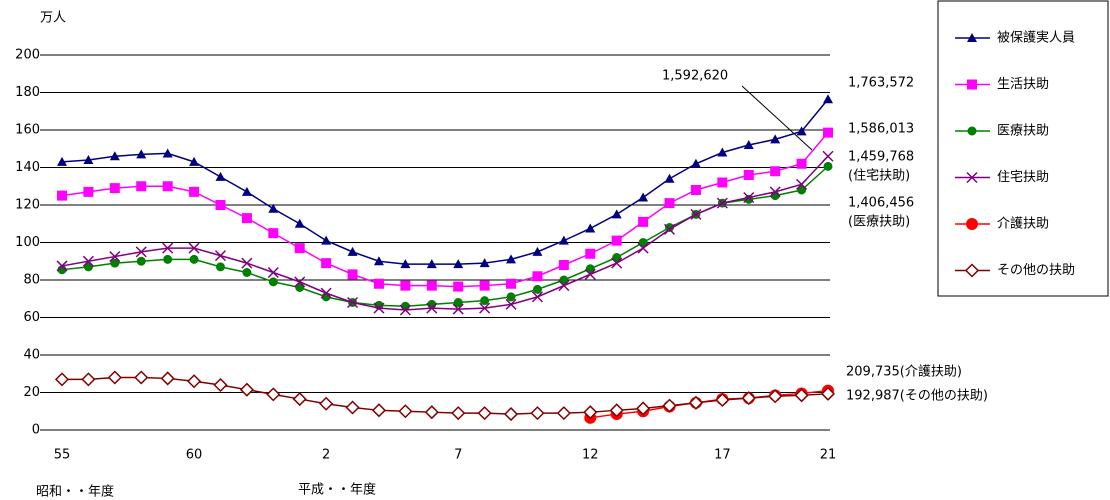 This screenshot has width=1110, height=500. What do you see at coordinates (31, 355) in the screenshot?
I see `y-tick-label: 40` at bounding box center [31, 355].